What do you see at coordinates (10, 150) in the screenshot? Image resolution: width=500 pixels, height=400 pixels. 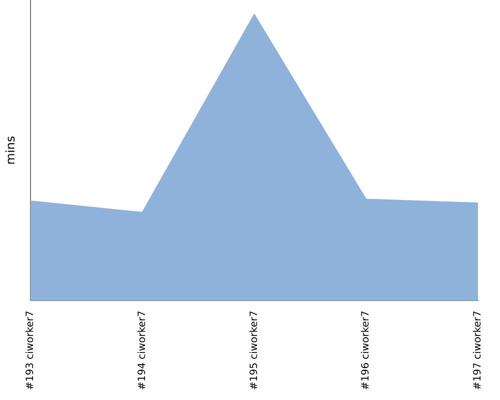 I see `y-axis-title: mins` at bounding box center [10, 150].